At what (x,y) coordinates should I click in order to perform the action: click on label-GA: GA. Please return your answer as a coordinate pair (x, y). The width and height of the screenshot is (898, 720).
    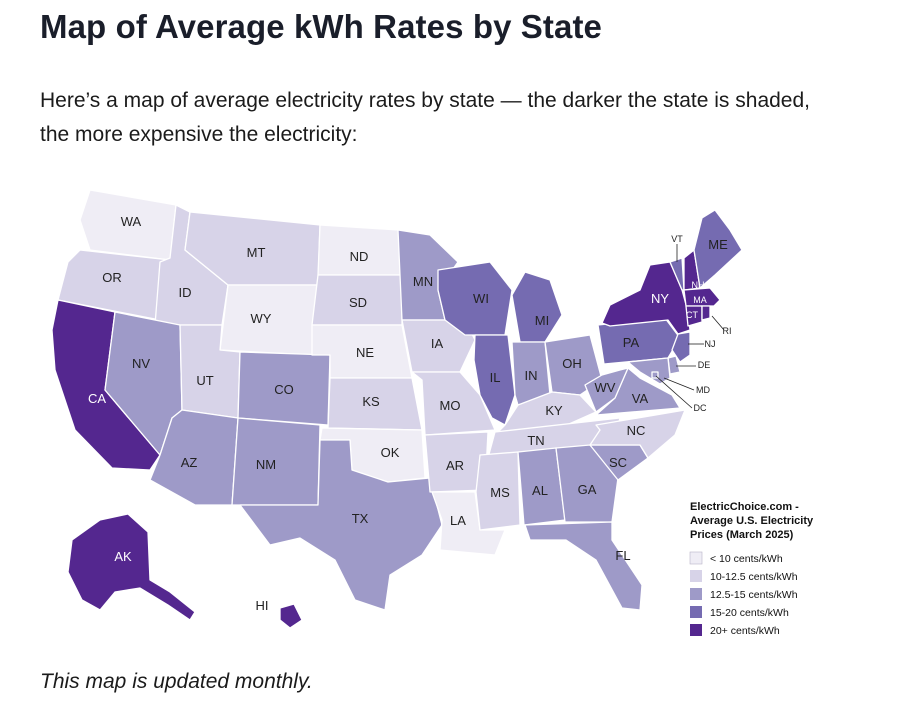
    Looking at the image, I should click on (587, 489).